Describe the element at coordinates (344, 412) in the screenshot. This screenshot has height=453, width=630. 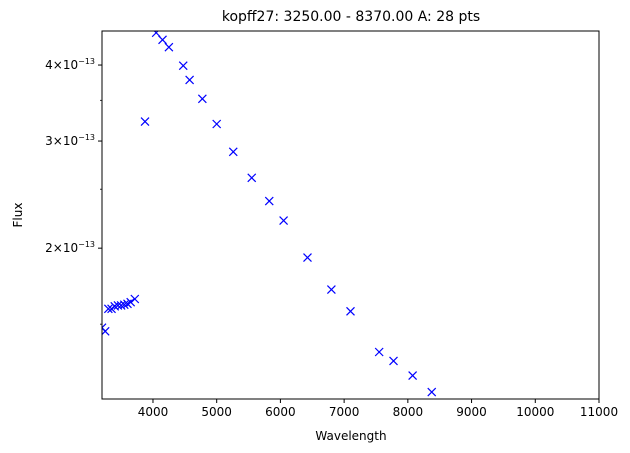
I see `x-tick-label: 7000` at that location.